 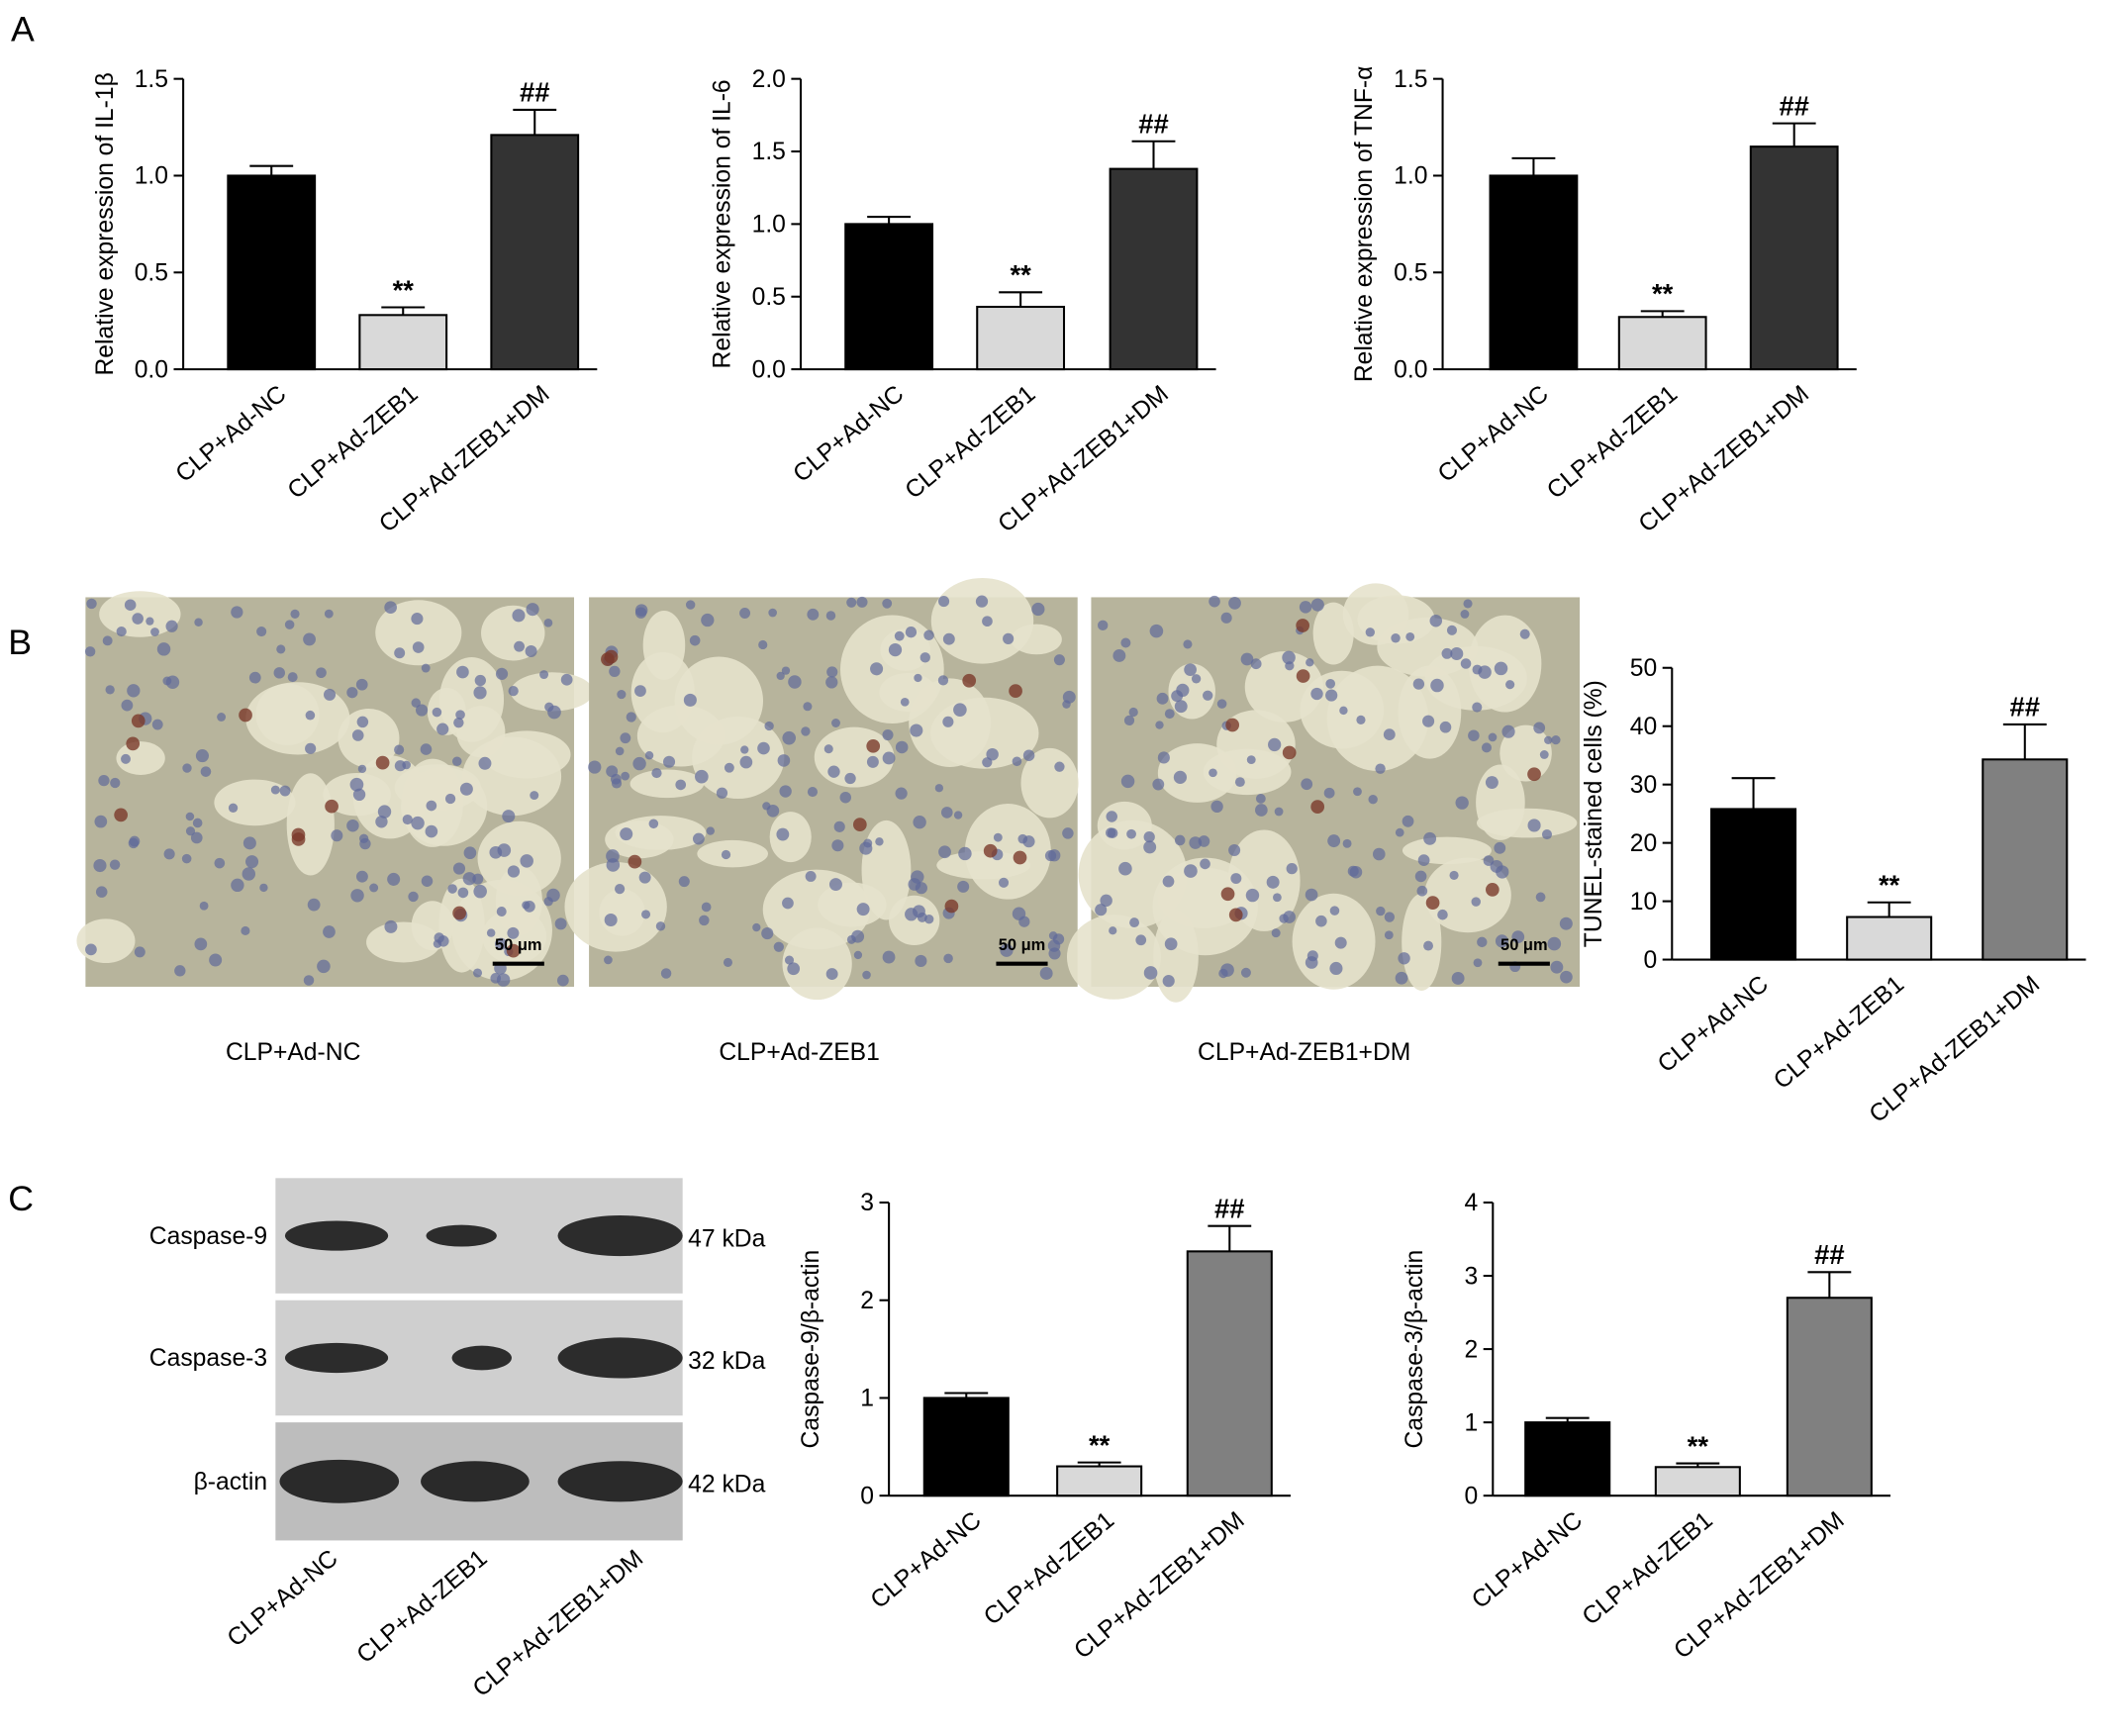 I want to click on y-axis-label: Relative expression of IL-1β, so click(x=106, y=223).